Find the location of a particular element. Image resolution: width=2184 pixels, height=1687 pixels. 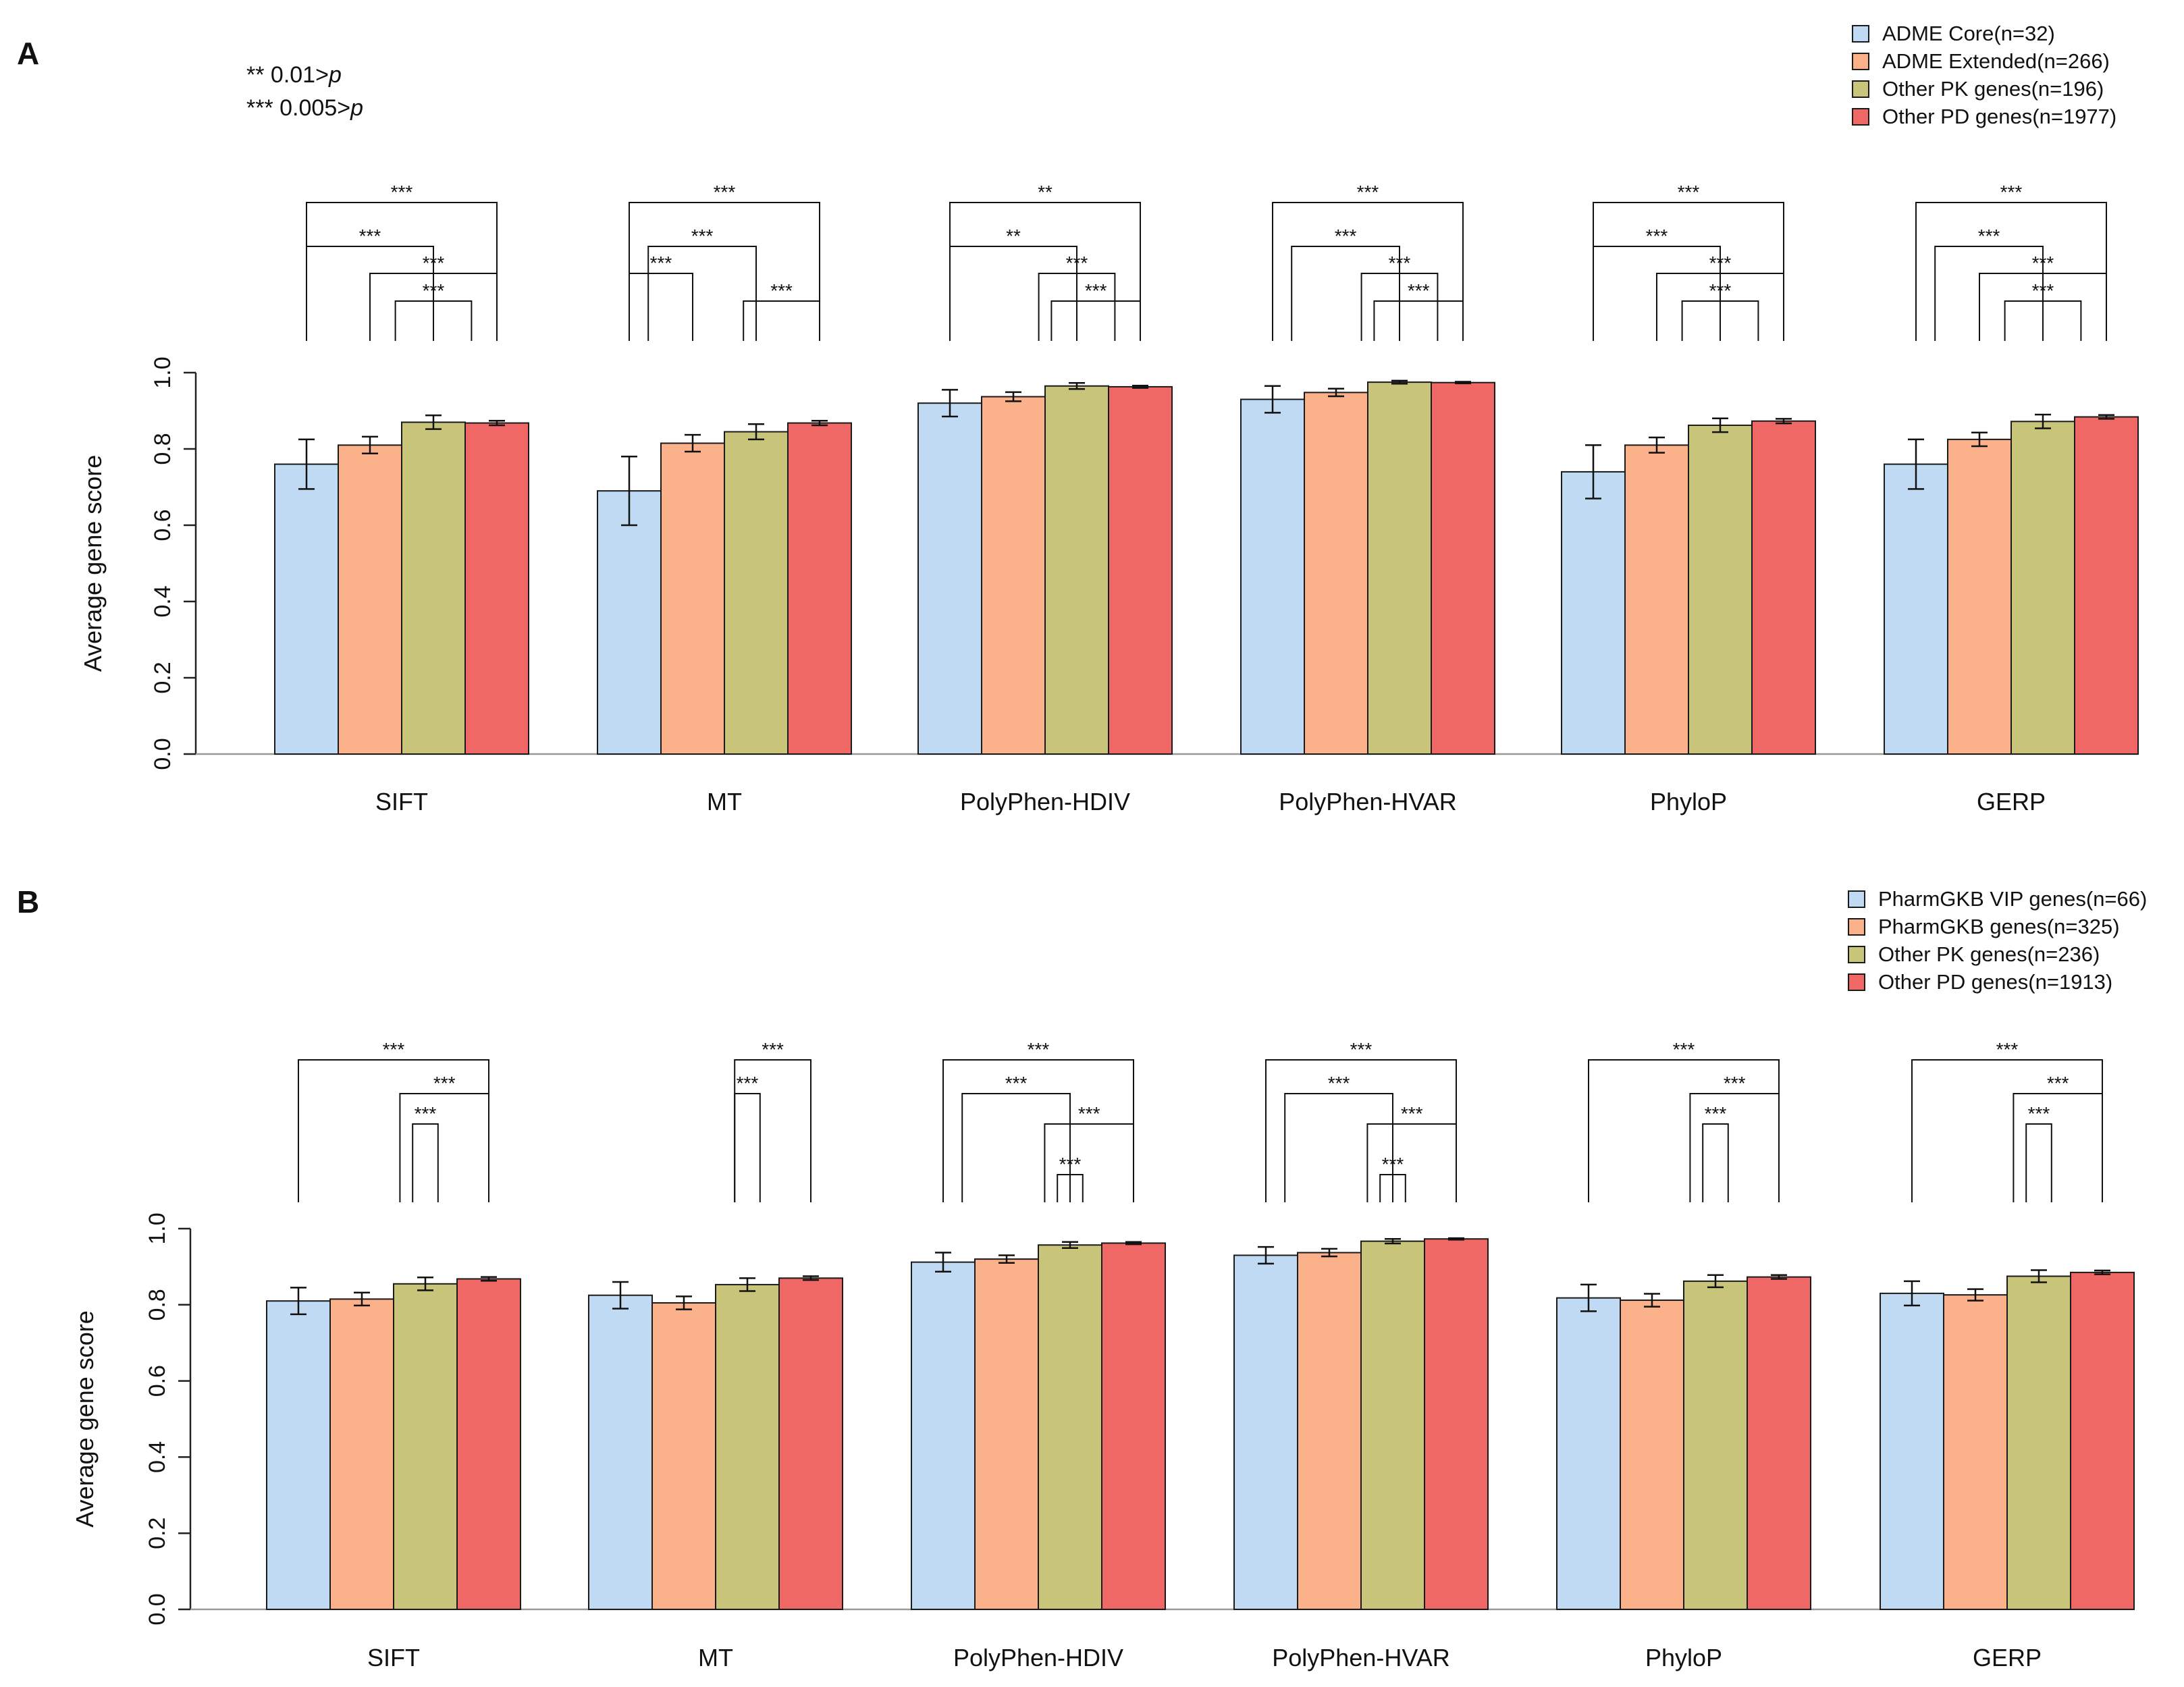

legend-label: Other PD genes(n=1977) is located at coordinates (1999, 117).